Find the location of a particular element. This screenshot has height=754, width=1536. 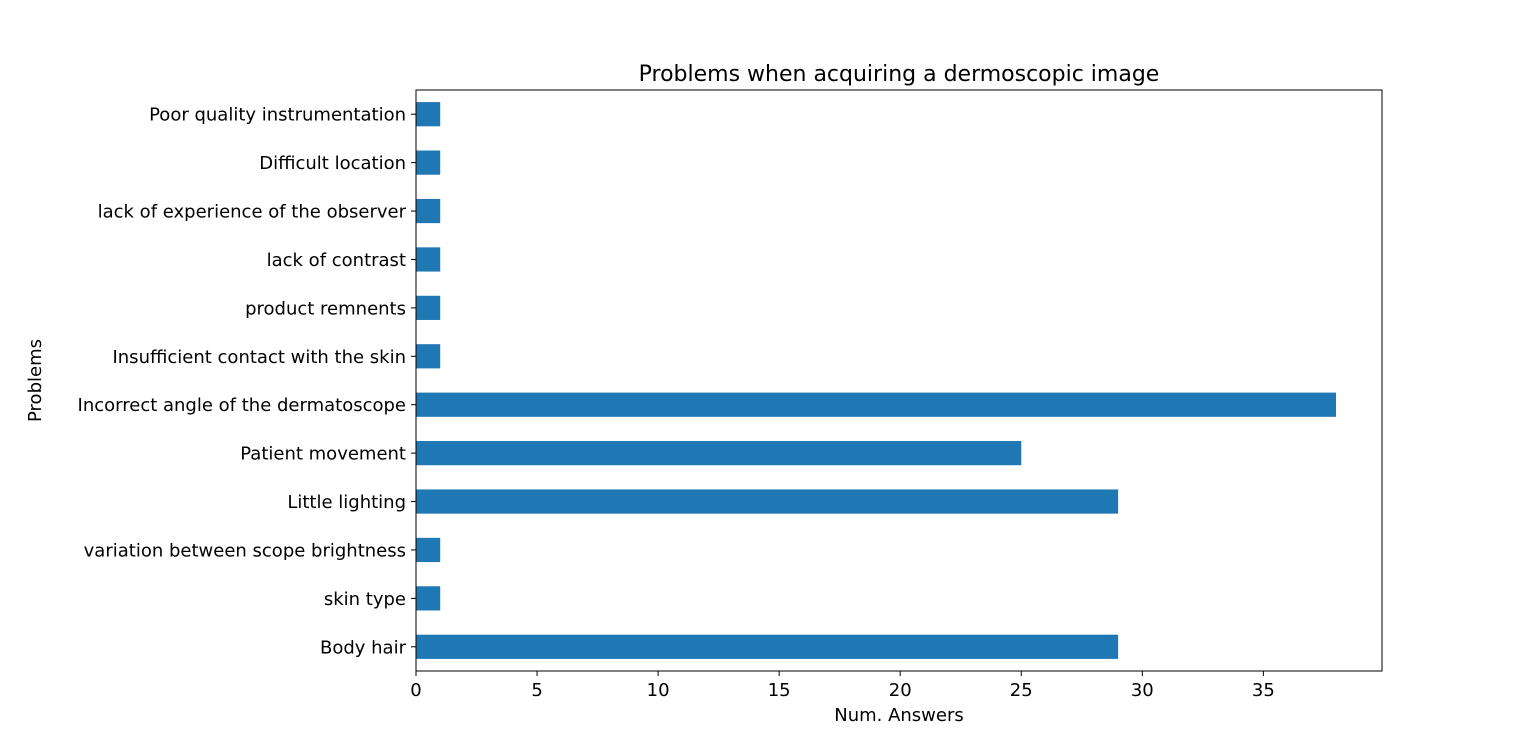

y-tick-label: Body hair is located at coordinates (363, 647).